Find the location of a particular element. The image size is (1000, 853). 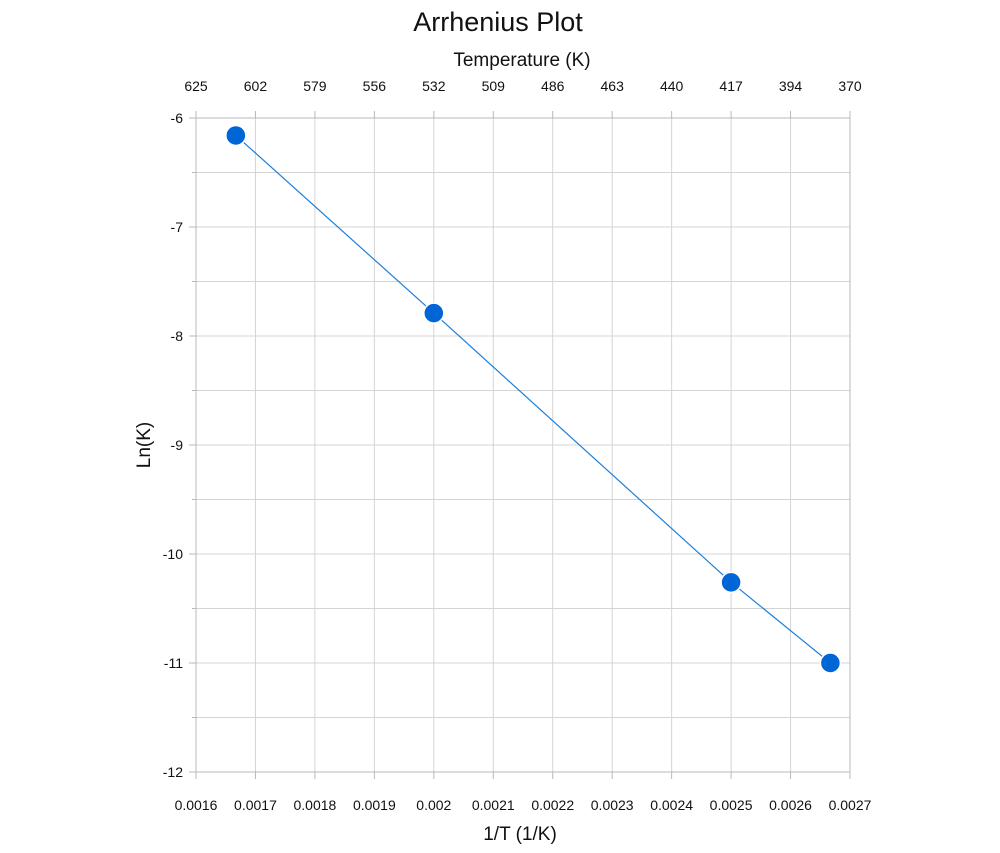

x-tick-label: 0.0019 is located at coordinates (374, 805).